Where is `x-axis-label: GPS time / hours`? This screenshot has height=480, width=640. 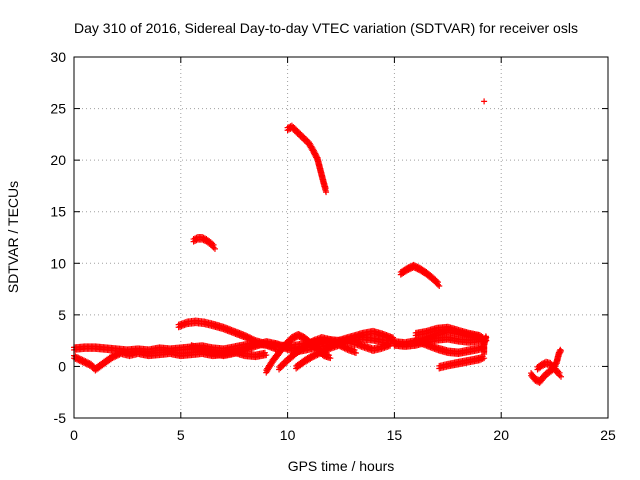
x-axis-label: GPS time / hours is located at coordinates (341, 466).